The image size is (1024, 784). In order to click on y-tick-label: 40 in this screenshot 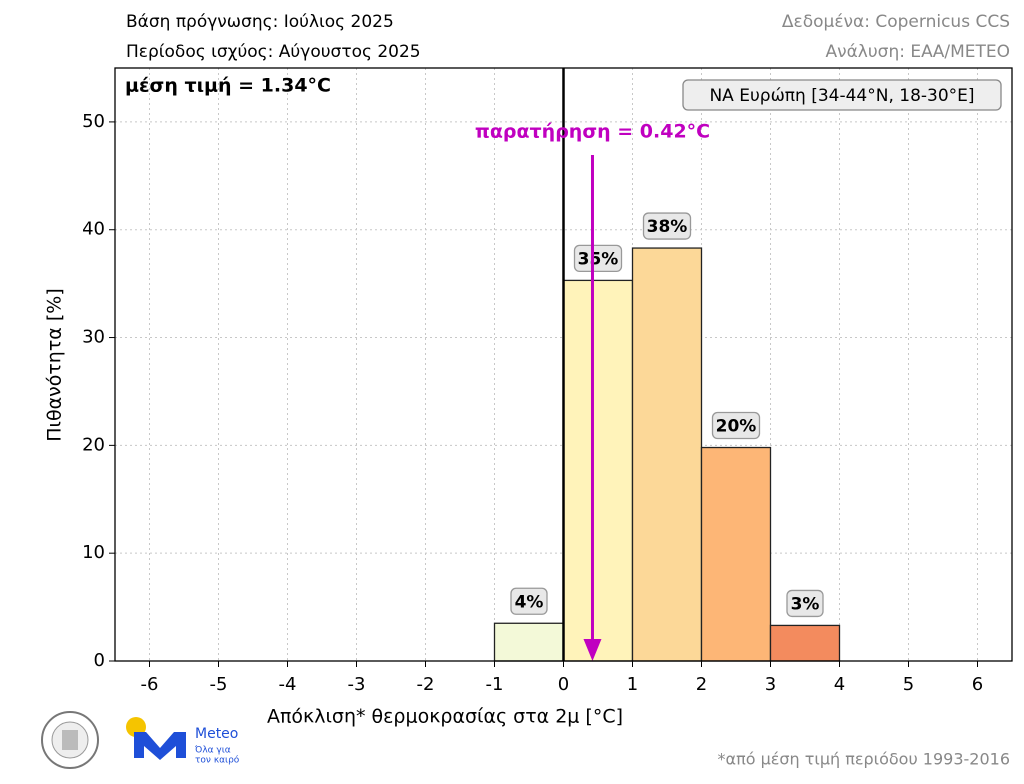, I will do `click(93, 229)`.